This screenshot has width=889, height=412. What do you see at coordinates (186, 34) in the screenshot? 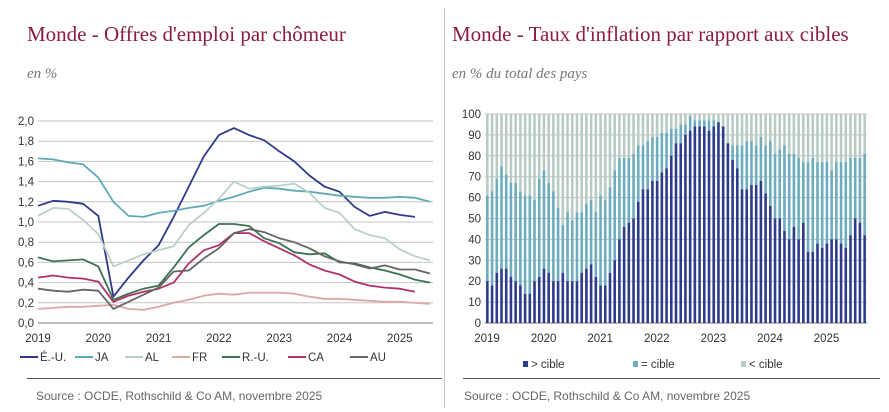
I see `chart-title: Monde - Offres d'emploi par chômeur` at bounding box center [186, 34].